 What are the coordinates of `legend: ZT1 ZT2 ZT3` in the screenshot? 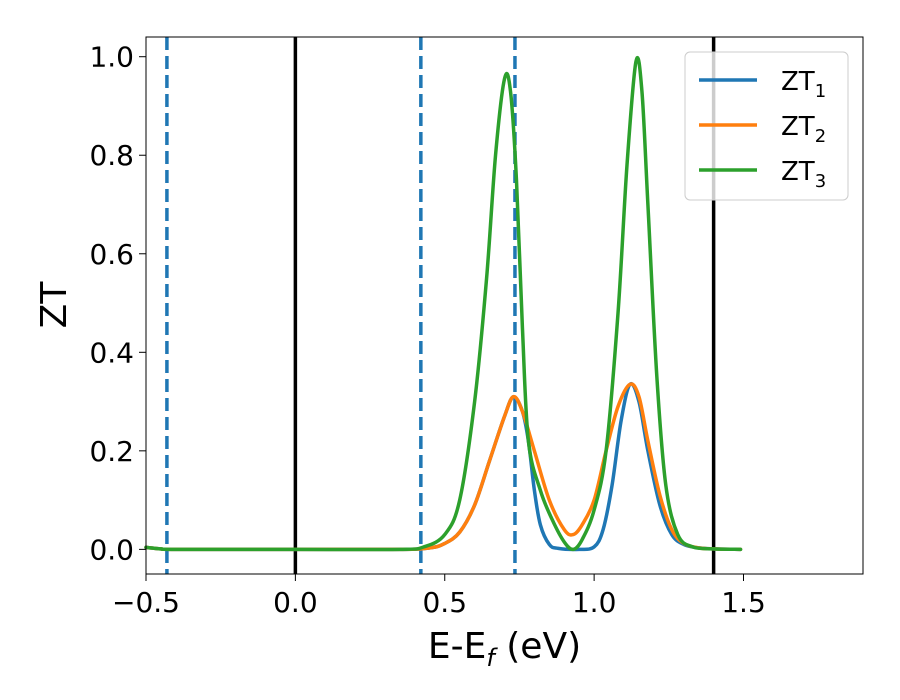 It's located at (766, 126).